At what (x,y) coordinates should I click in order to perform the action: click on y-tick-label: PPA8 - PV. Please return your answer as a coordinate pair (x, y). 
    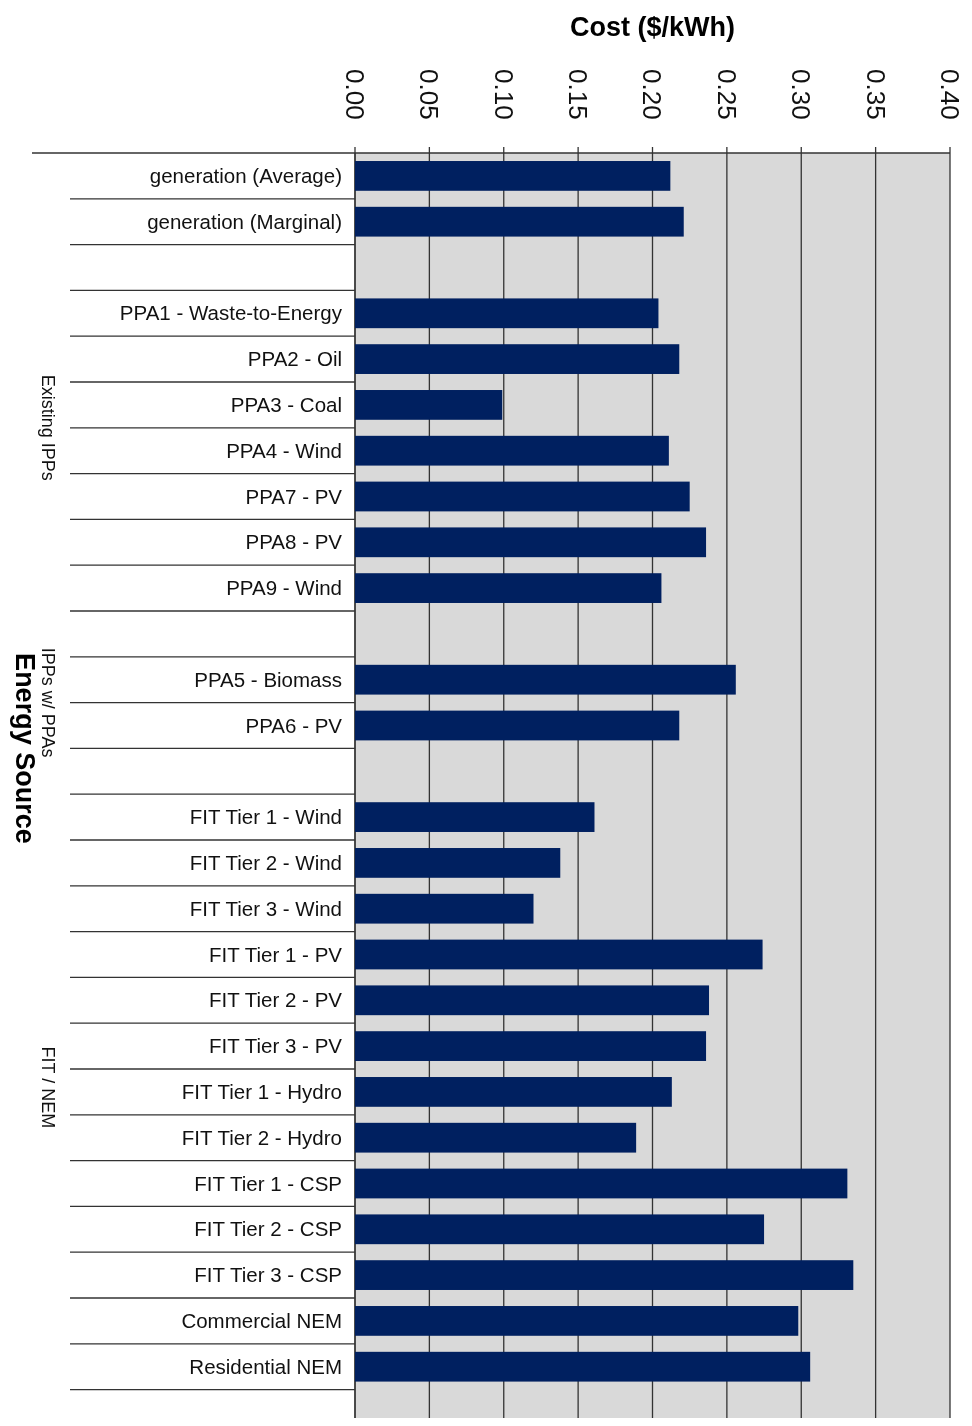
    Looking at the image, I should click on (294, 542).